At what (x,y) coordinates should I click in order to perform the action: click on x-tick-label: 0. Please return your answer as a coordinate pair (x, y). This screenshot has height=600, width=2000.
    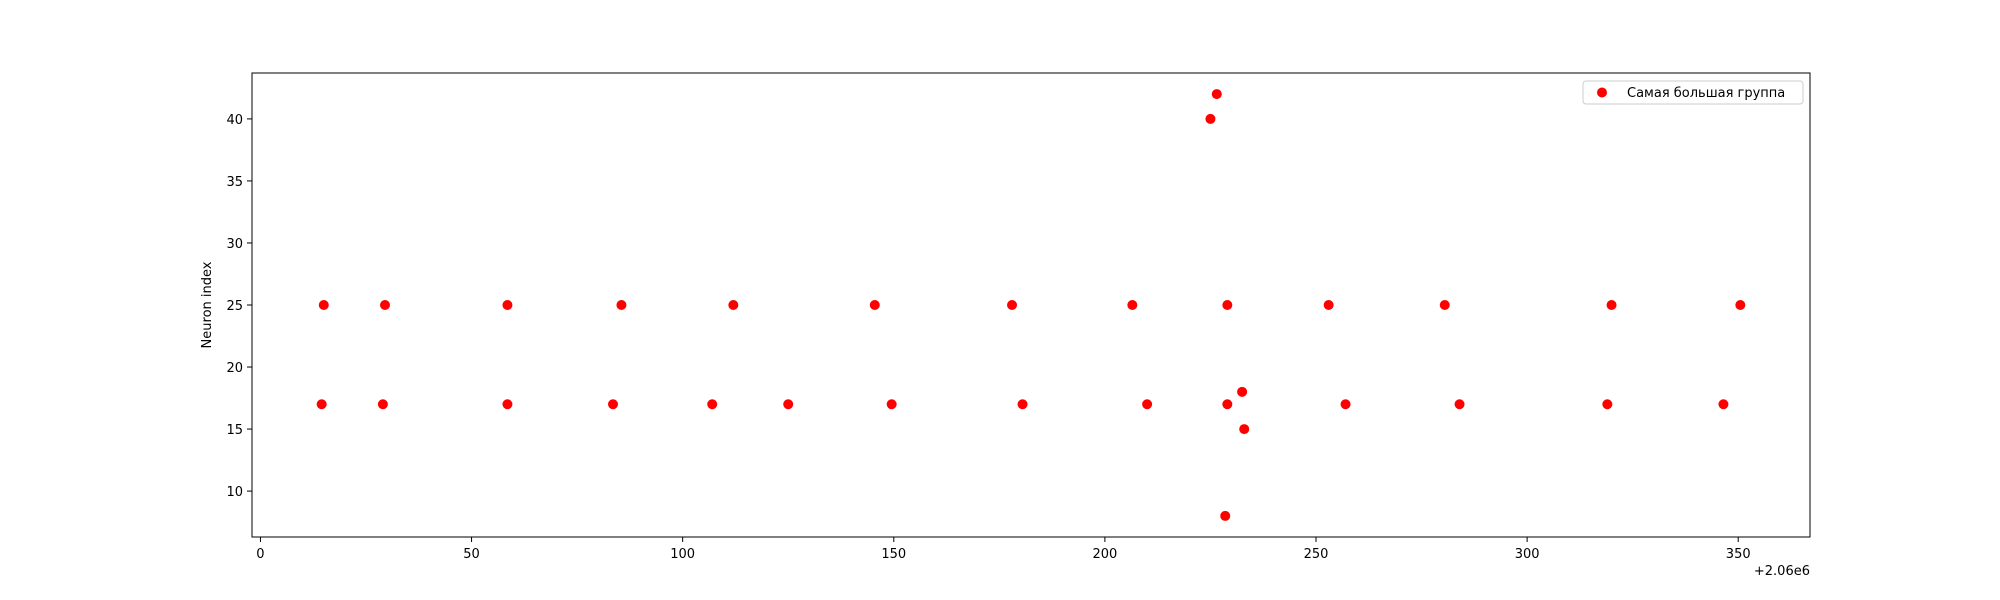
    Looking at the image, I should click on (260, 554).